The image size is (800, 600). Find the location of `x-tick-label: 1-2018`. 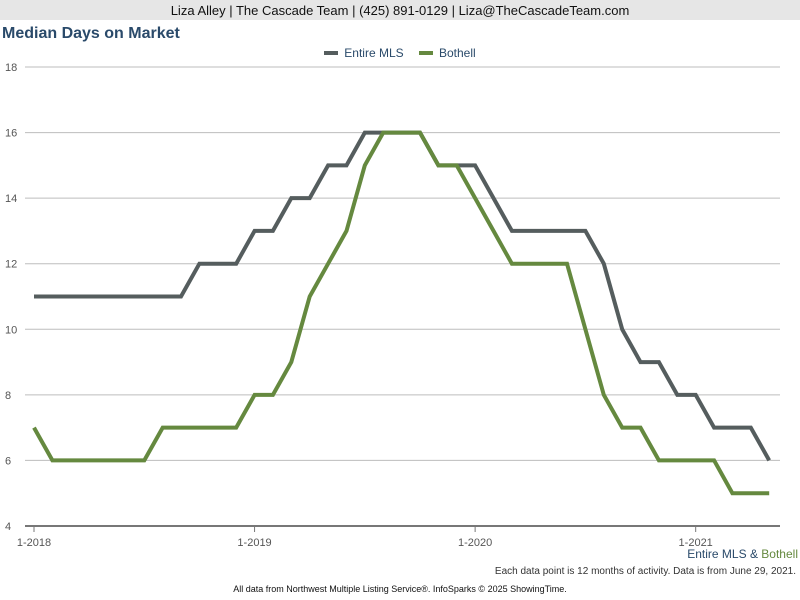

x-tick-label: 1-2018 is located at coordinates (34, 543).